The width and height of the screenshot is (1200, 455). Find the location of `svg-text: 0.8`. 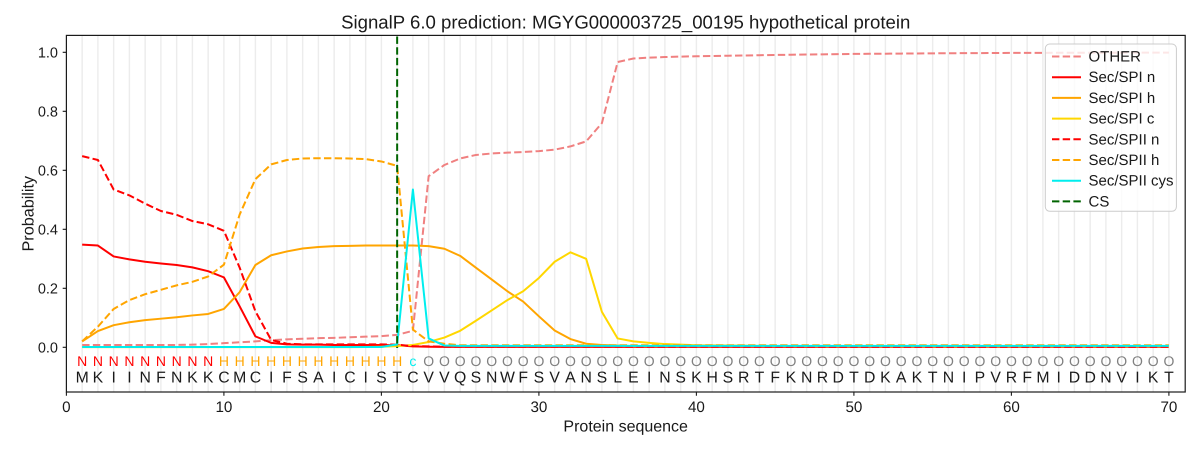

svg-text: 0.8 is located at coordinates (48, 112).